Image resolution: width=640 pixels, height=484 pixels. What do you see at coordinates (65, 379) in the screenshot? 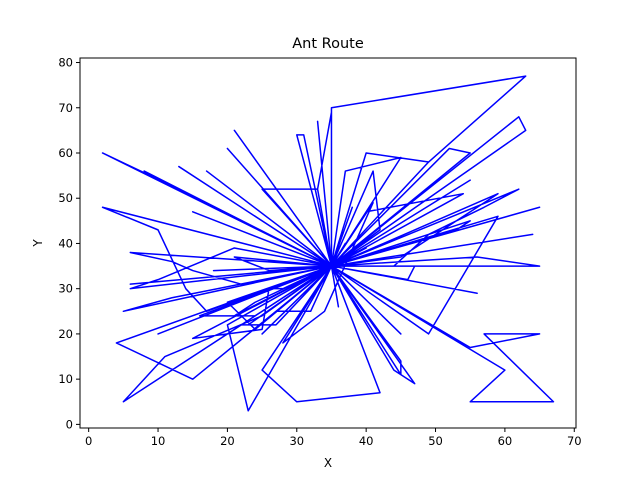
I see `y-tick-label: 10` at bounding box center [65, 379].